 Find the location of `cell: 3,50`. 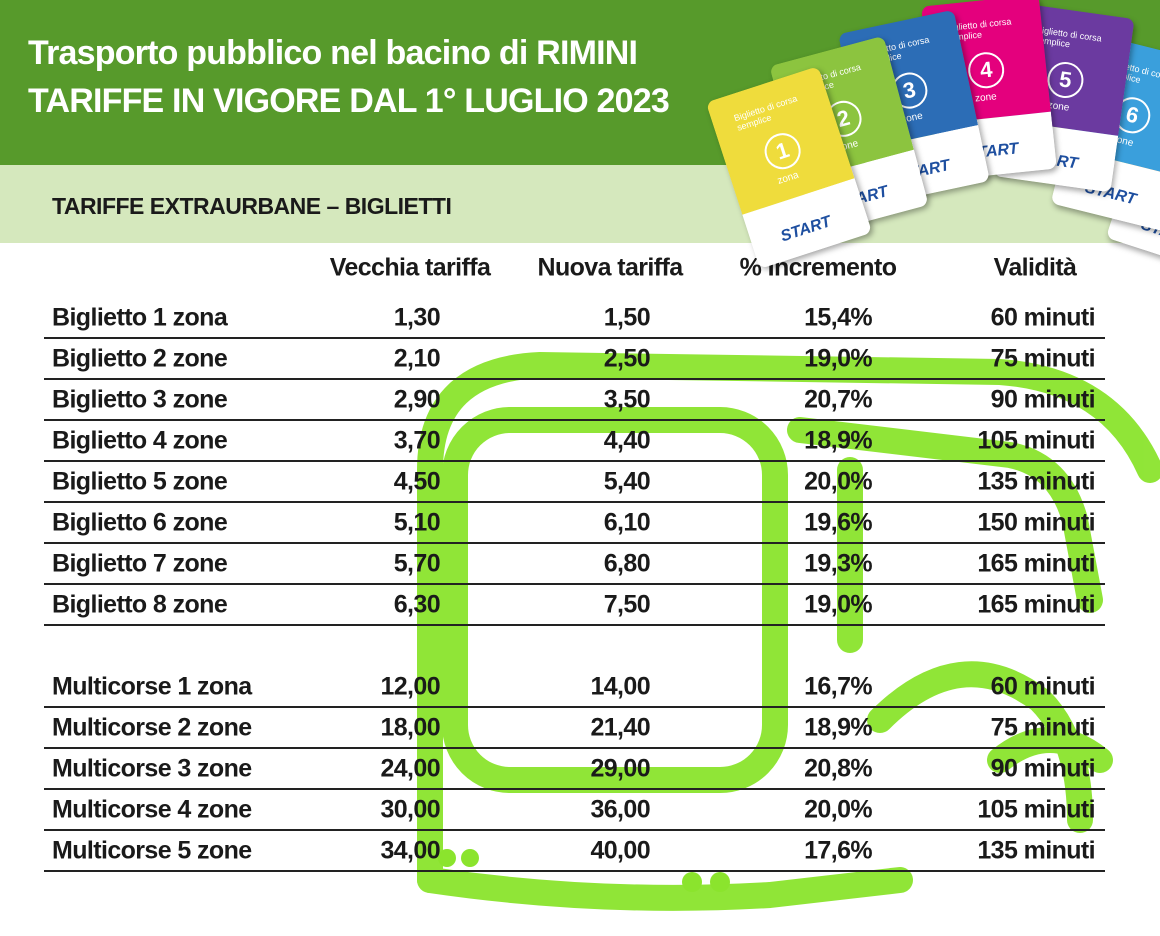

cell: 3,50 is located at coordinates (627, 399).